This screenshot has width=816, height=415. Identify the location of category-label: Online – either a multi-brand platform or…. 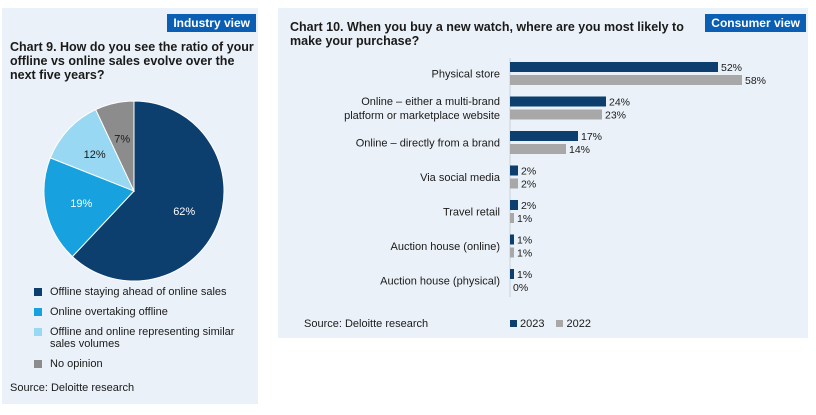
(422, 109).